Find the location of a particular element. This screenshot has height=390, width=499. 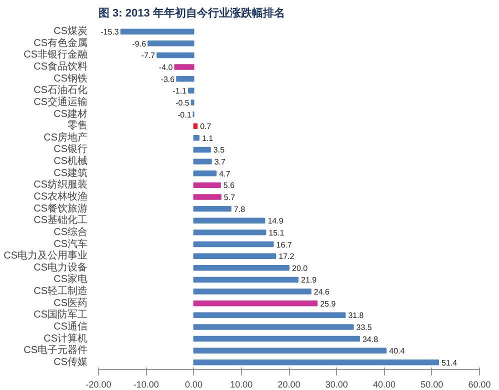

y-tick-label: CS电子元器件 is located at coordinates (56, 350).